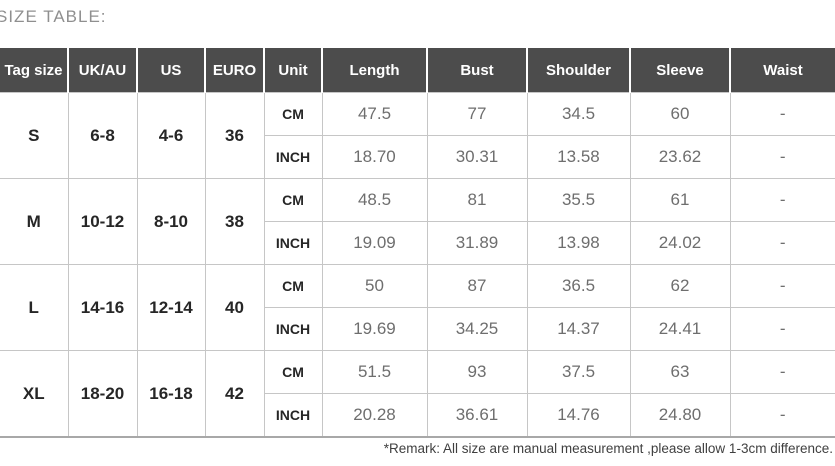 The height and width of the screenshot is (466, 835). I want to click on size-tag-cell: XL, so click(34, 394).